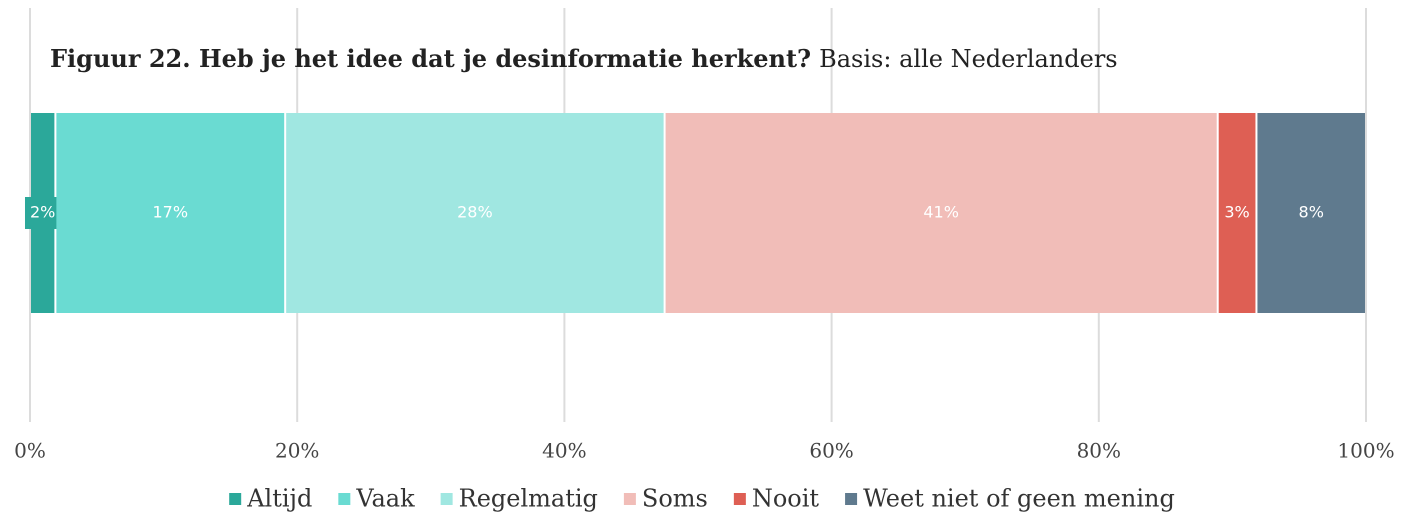 Image resolution: width=1404 pixels, height=521 pixels. What do you see at coordinates (385, 499) in the screenshot?
I see `legend-label: Vaak` at bounding box center [385, 499].